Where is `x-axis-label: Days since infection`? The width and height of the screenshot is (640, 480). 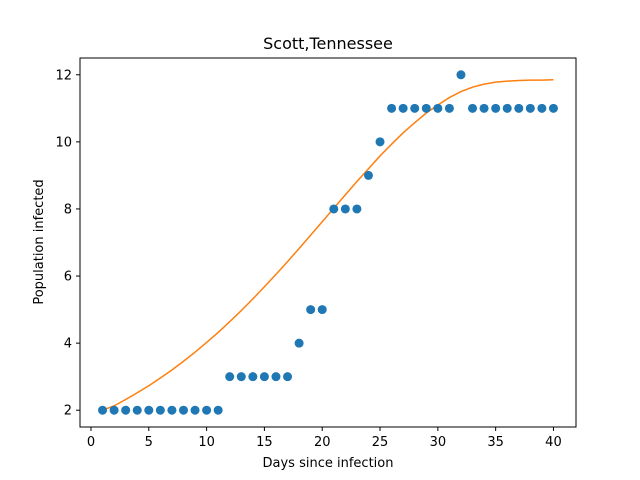
x-axis-label: Days since infection is located at coordinates (328, 463).